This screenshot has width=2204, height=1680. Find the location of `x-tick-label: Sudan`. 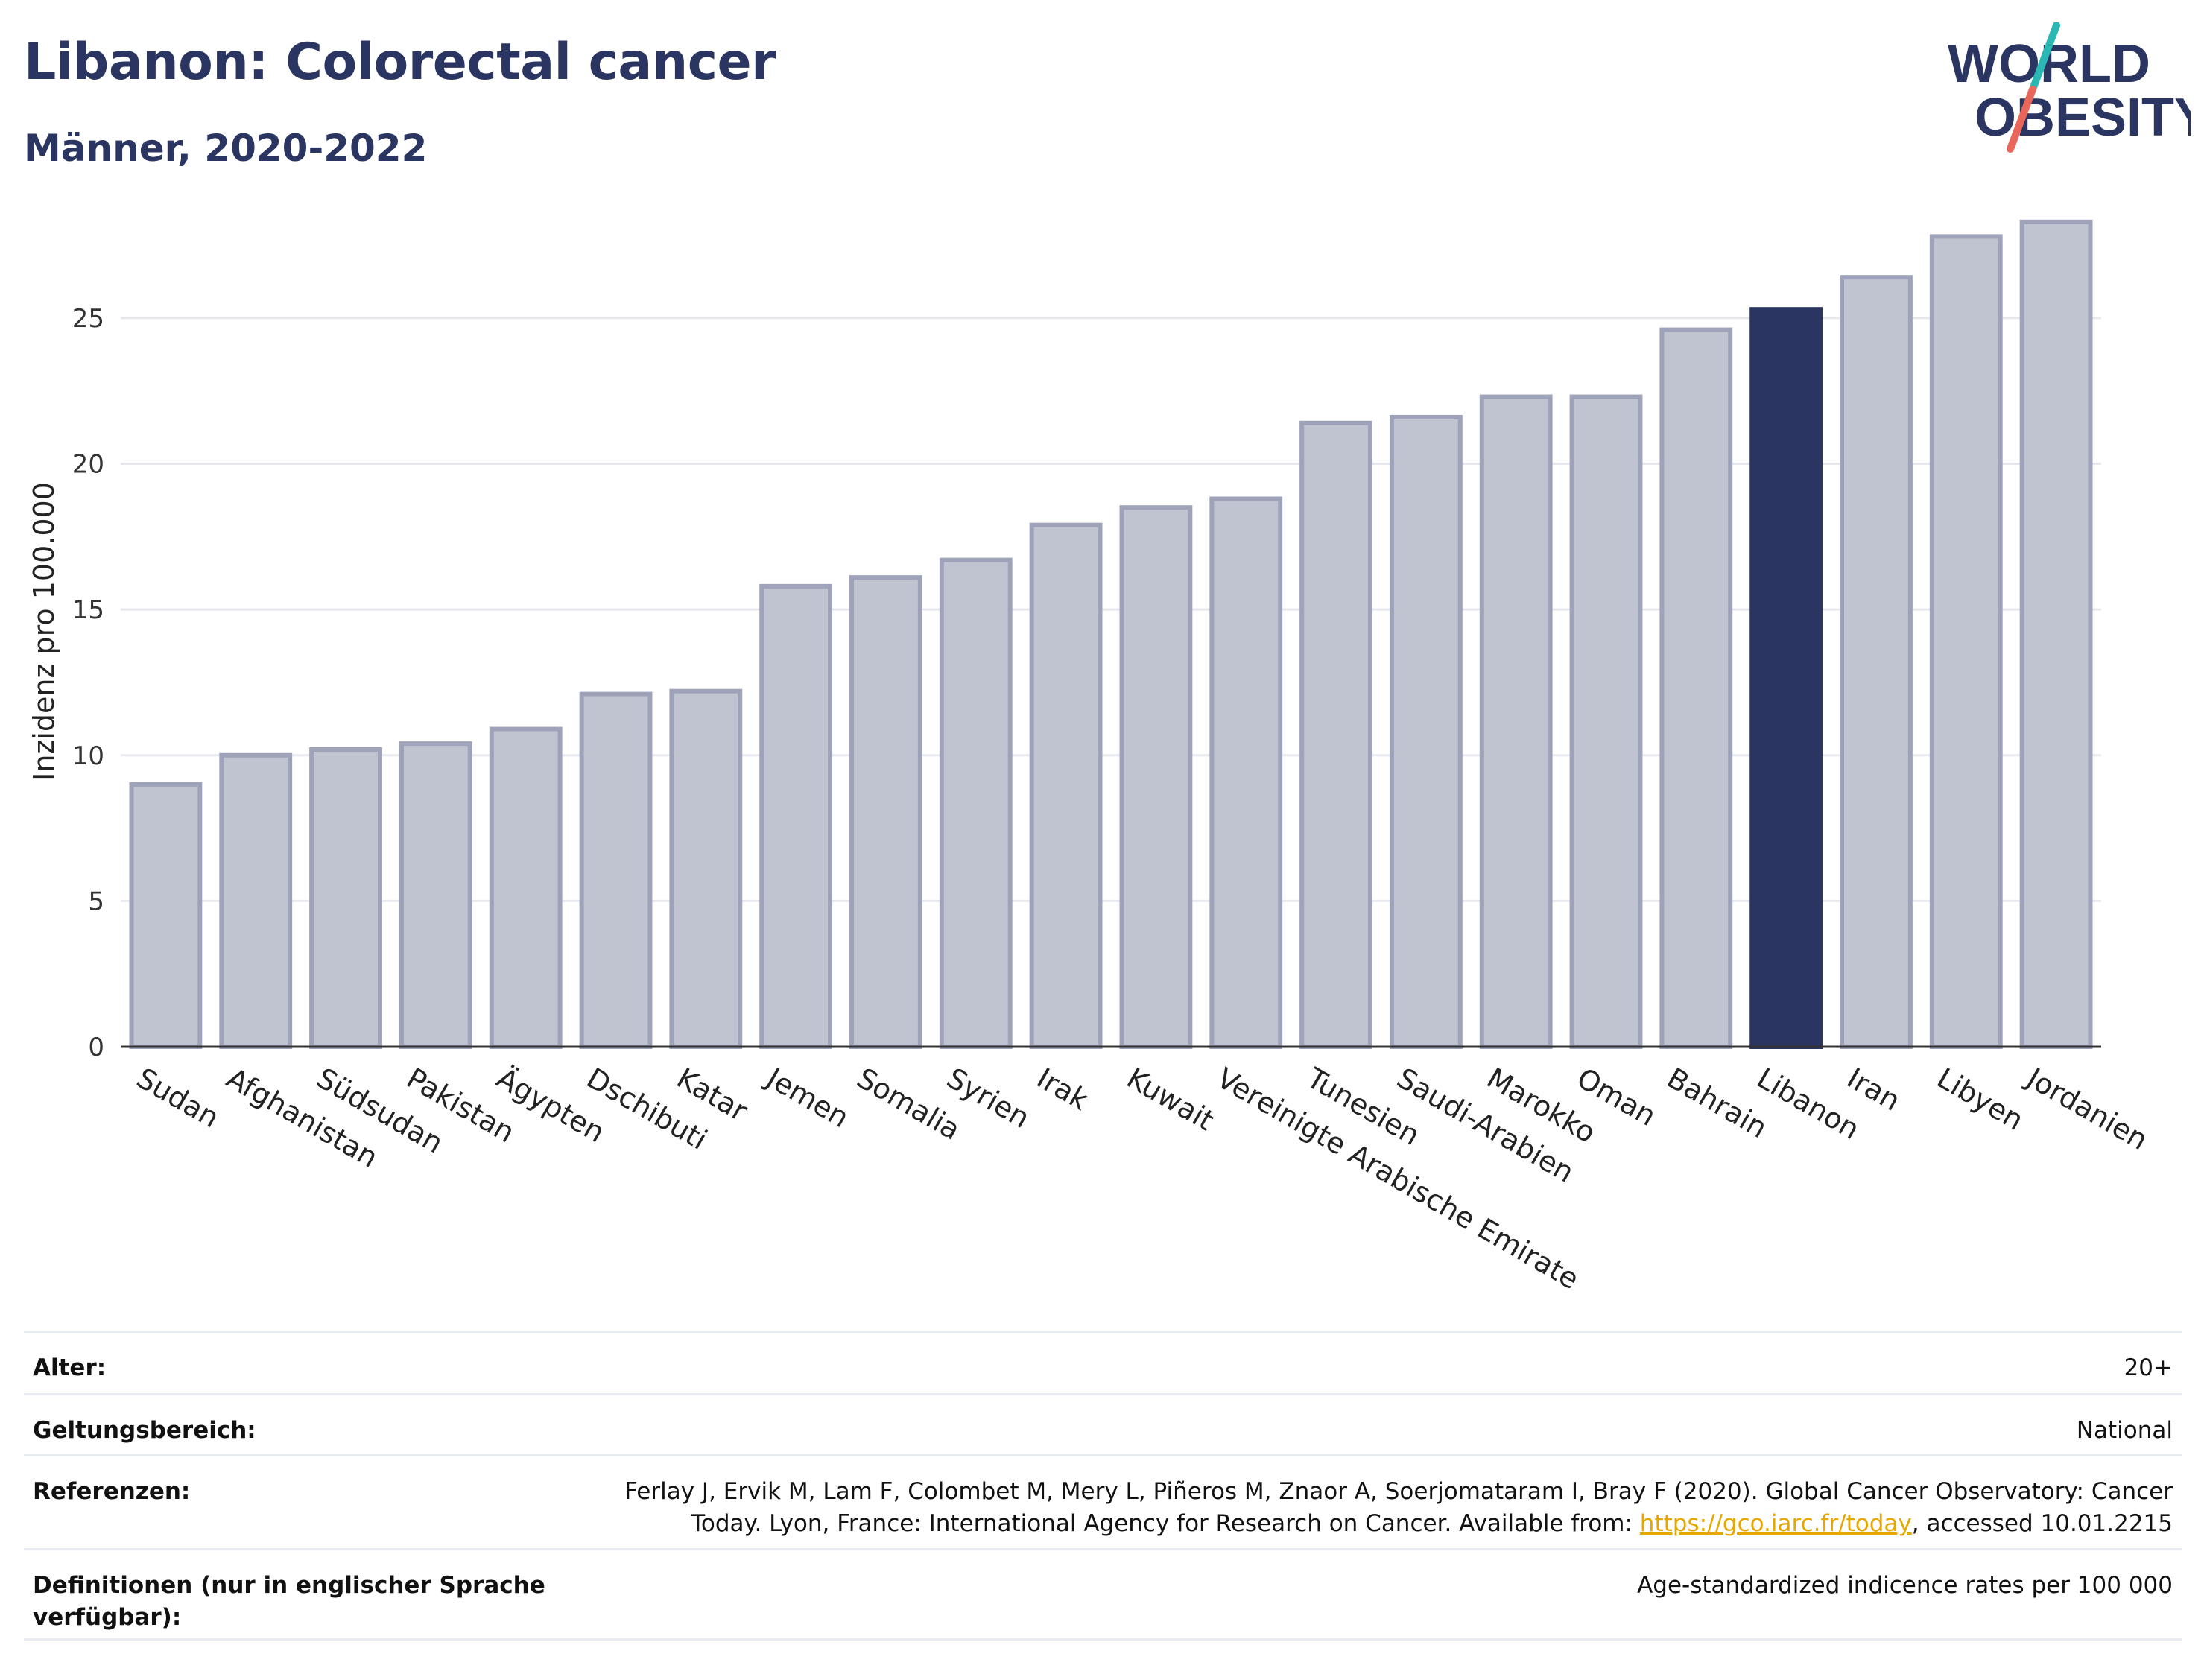

x-tick-label: Sudan is located at coordinates (178, 1098).